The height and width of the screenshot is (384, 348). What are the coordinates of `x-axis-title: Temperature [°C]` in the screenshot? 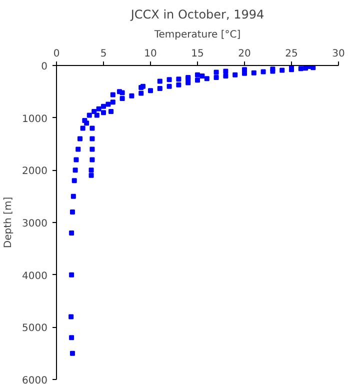 It's located at (197, 35).